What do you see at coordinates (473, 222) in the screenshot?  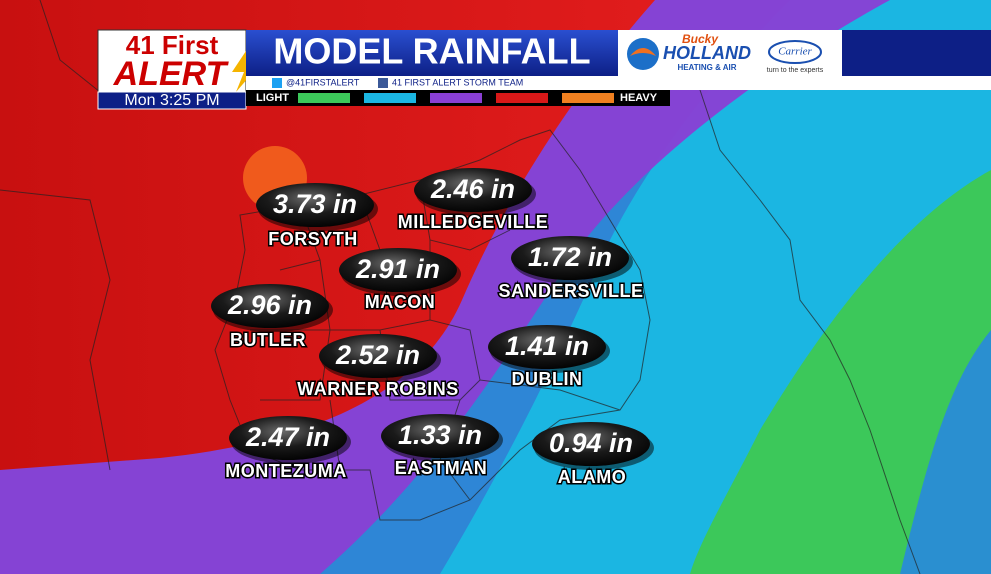 I see `city-name: MILLEDGEVILLE` at bounding box center [473, 222].